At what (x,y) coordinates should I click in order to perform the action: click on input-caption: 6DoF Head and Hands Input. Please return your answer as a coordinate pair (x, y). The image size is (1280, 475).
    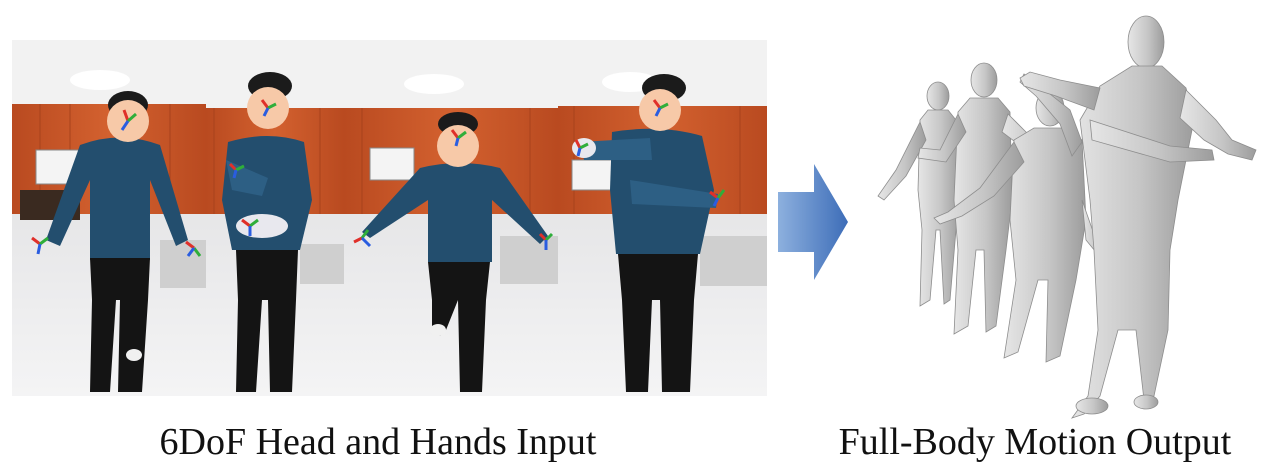
    Looking at the image, I should click on (378, 442).